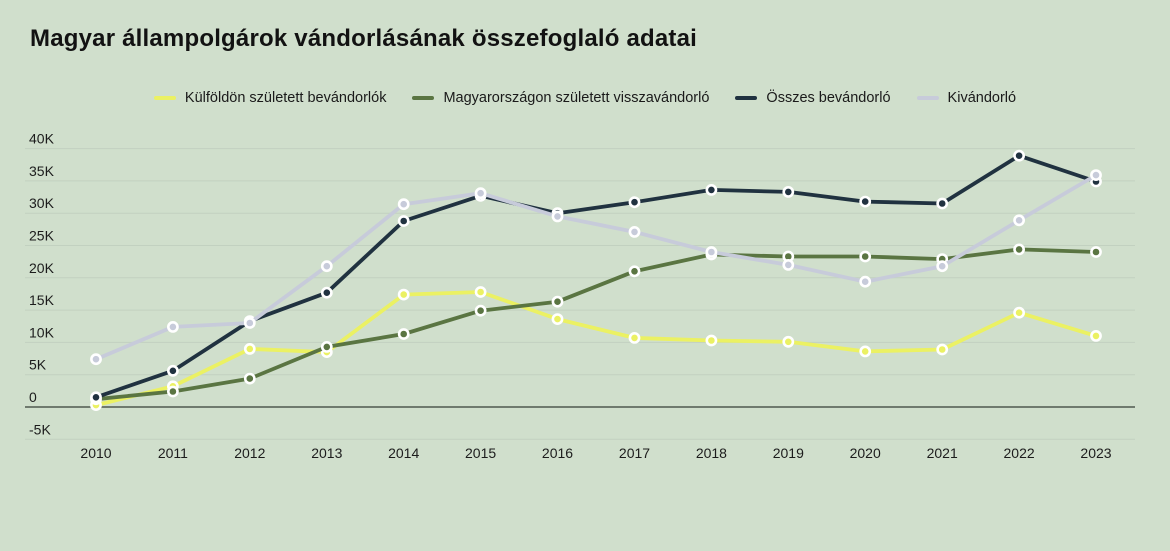  What do you see at coordinates (42, 300) in the screenshot?
I see `y-tick-label: 15K` at bounding box center [42, 300].